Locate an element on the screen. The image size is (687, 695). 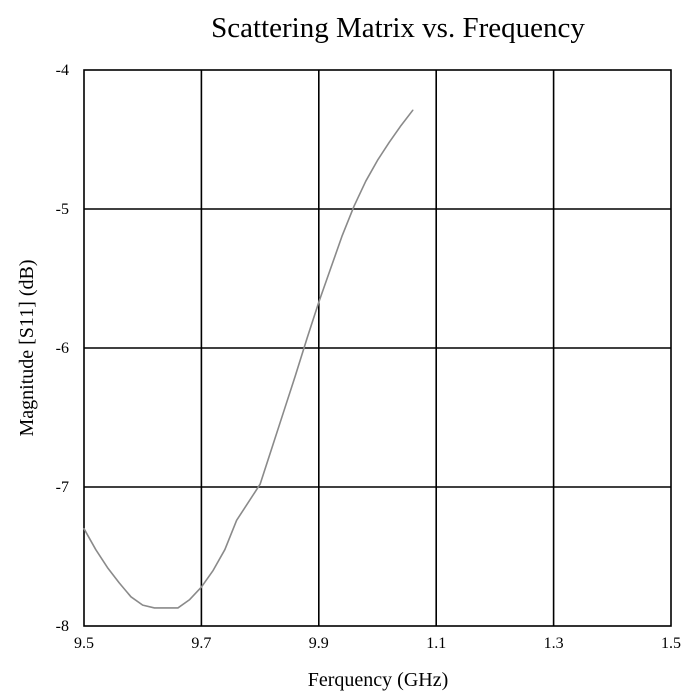
y-axis-label: Magnitude [S11] (dB) is located at coordinates (27, 347).